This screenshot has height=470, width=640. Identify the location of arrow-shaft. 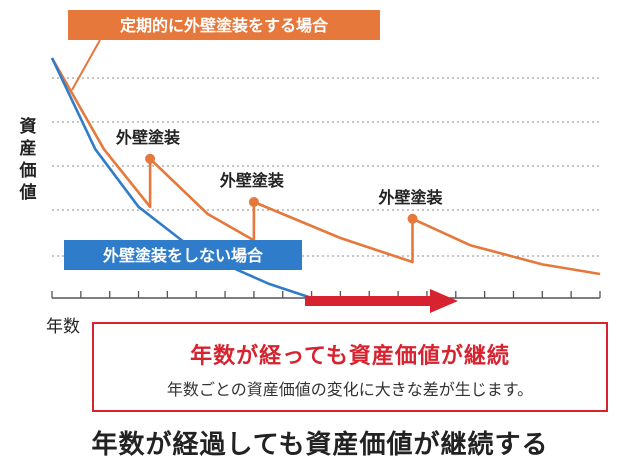
(369, 301).